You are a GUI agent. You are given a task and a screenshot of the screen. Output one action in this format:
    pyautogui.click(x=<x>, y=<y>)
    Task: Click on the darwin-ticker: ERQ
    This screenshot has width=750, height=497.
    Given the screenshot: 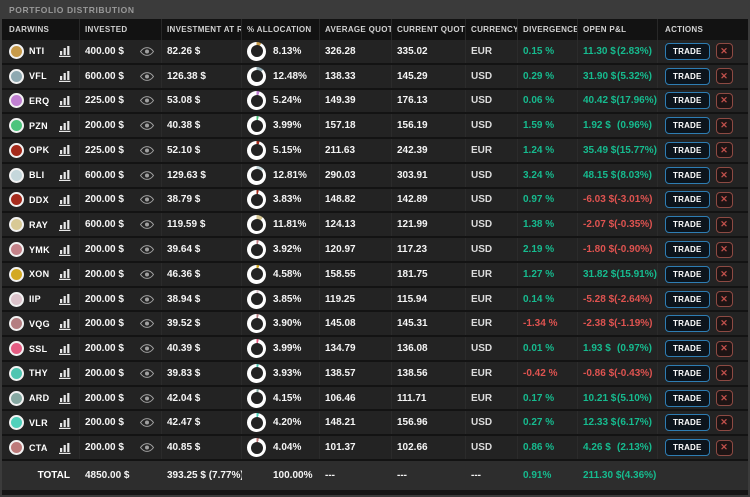 What is the action you would take?
    pyautogui.click(x=39, y=100)
    